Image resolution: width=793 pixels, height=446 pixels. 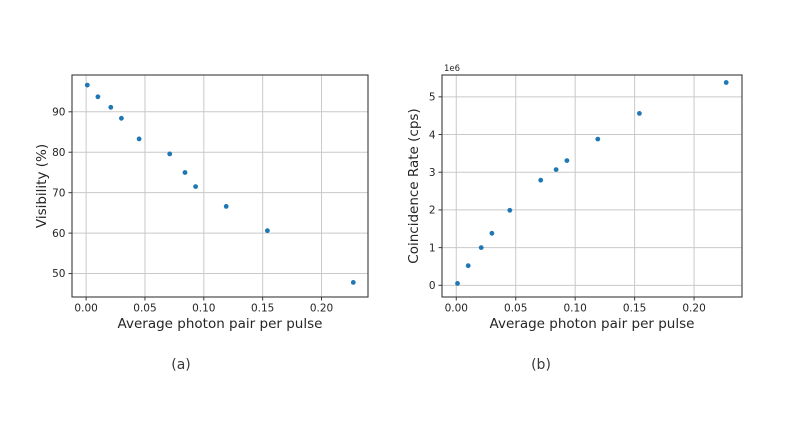 What do you see at coordinates (181, 365) in the screenshot?
I see `panel-a-caption: (a)` at bounding box center [181, 365].